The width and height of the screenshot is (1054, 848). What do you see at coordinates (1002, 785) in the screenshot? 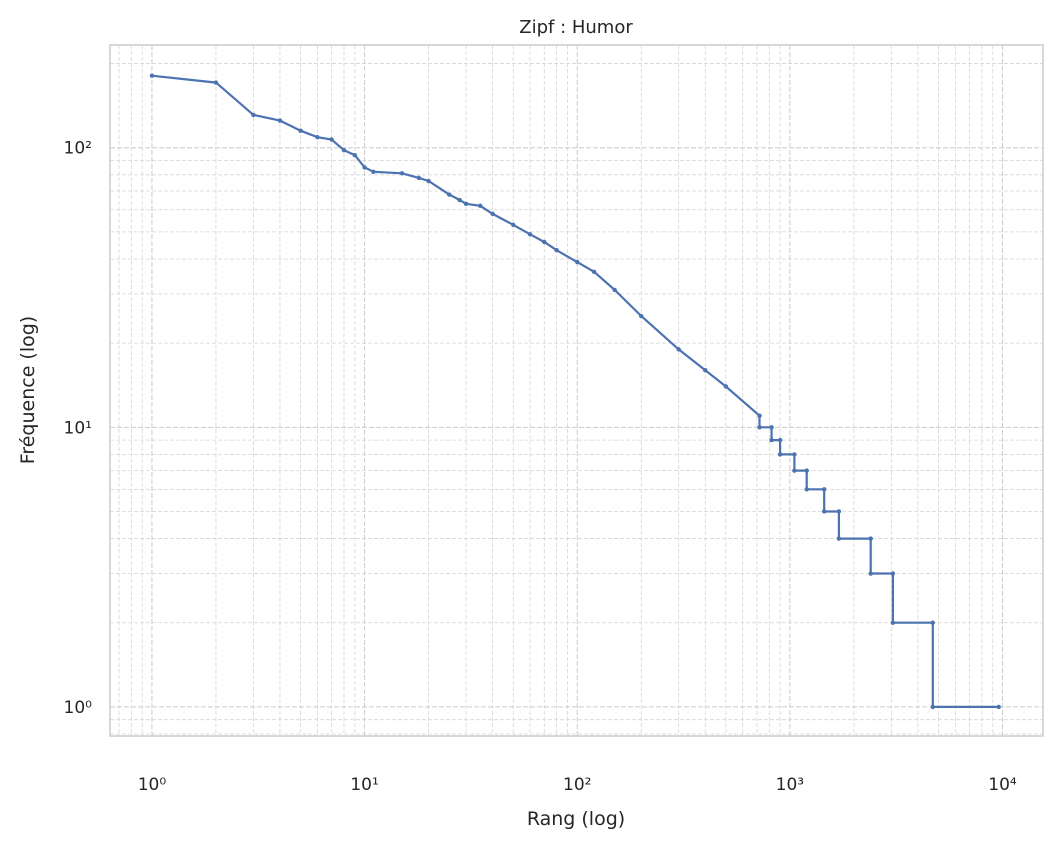
I see `x-tick-label: 10⁴` at bounding box center [1002, 785].